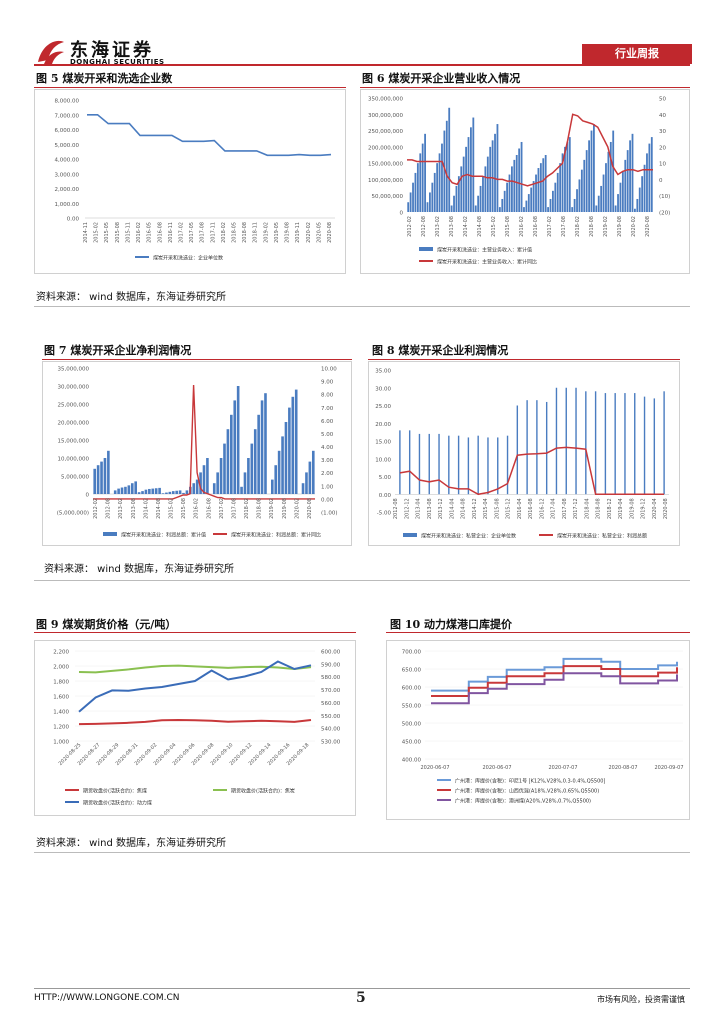 Image resolution: width=724 pixels, height=1024 pixels. What do you see at coordinates (602, 536) in the screenshot?
I see `legend-label: 煤炭开采和洗选业：私营企业：利润总额` at bounding box center [602, 536].